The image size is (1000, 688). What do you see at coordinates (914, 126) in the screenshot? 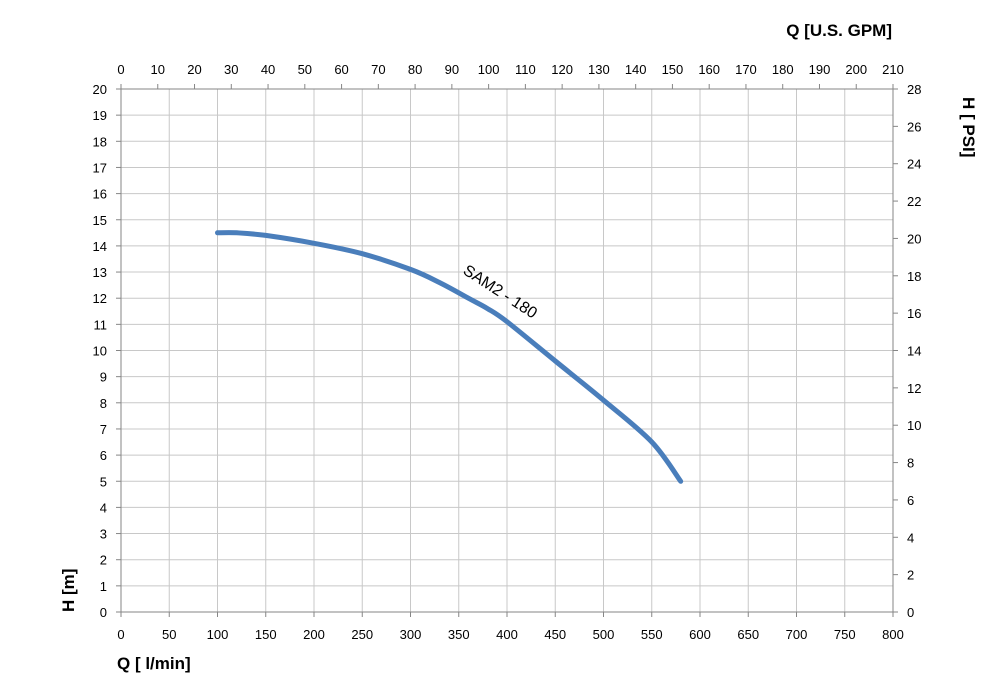
I see `right-y-tick-label: 26` at bounding box center [914, 126].